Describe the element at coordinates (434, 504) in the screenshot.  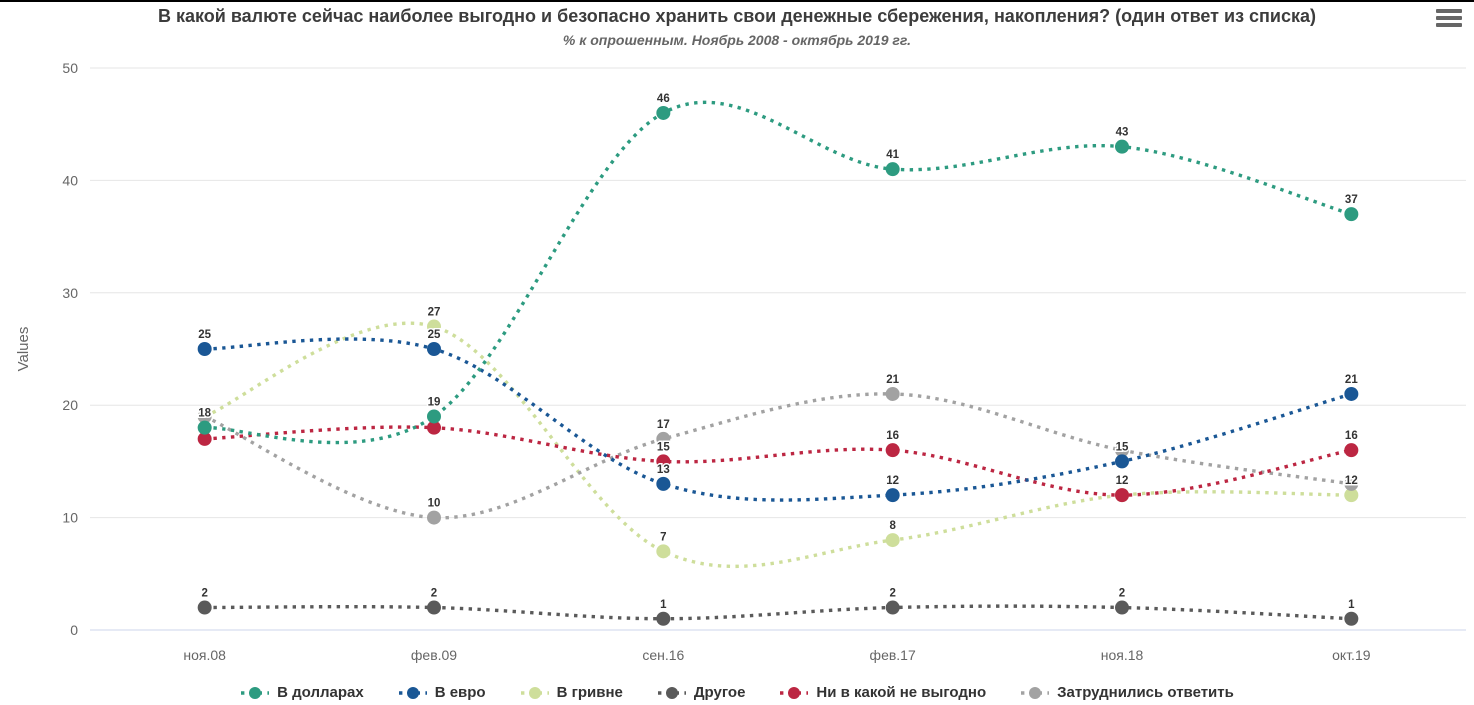
I see `data-label-undecided: 10` at that location.